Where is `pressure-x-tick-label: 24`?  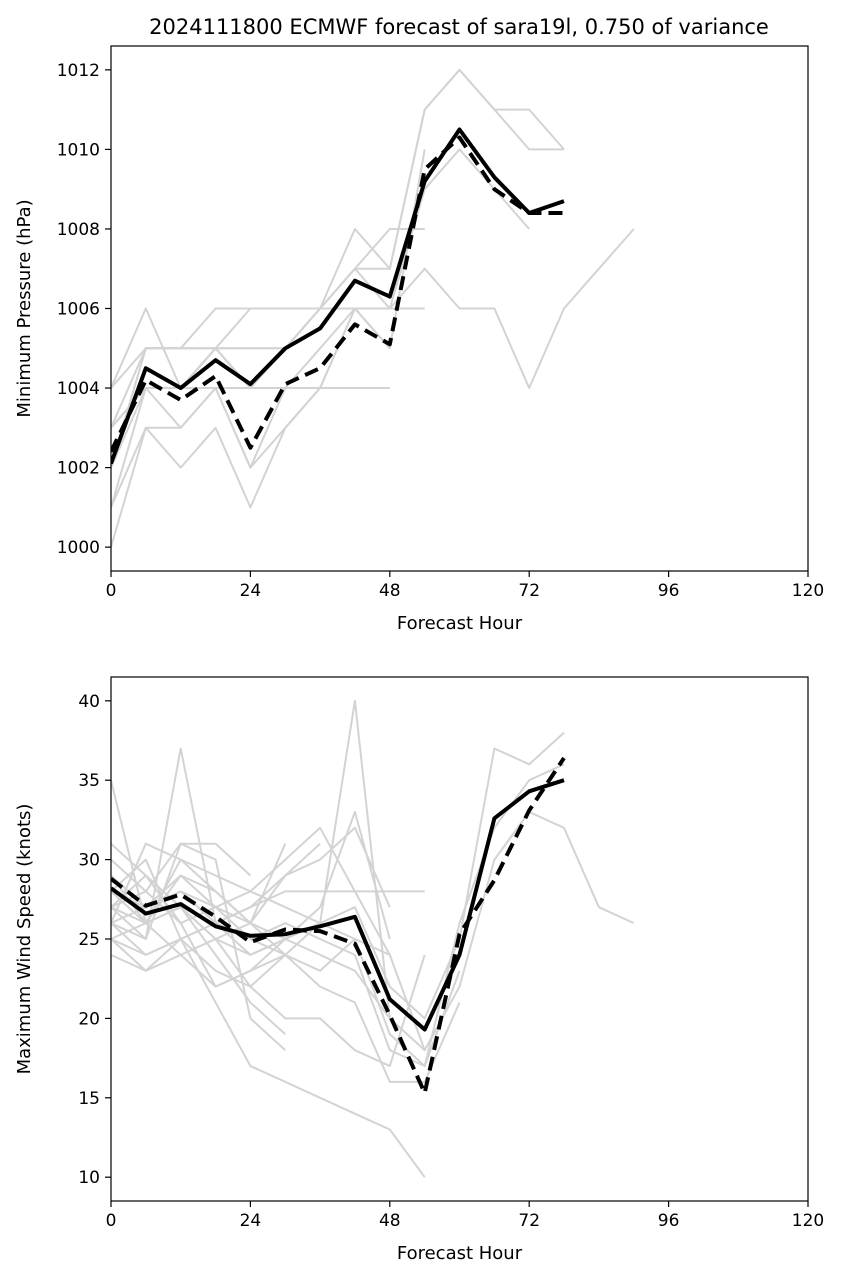 pressure-x-tick-label: 24 is located at coordinates (251, 591).